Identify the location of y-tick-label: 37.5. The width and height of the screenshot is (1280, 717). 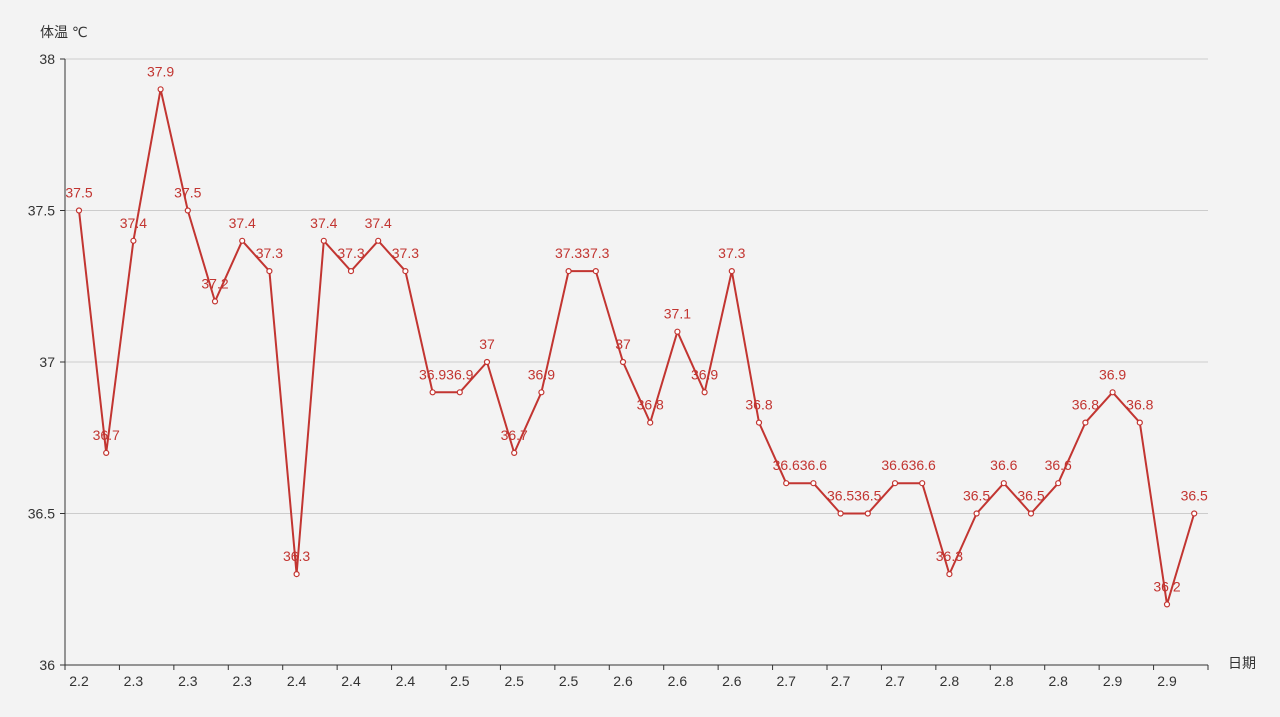
(41, 211).